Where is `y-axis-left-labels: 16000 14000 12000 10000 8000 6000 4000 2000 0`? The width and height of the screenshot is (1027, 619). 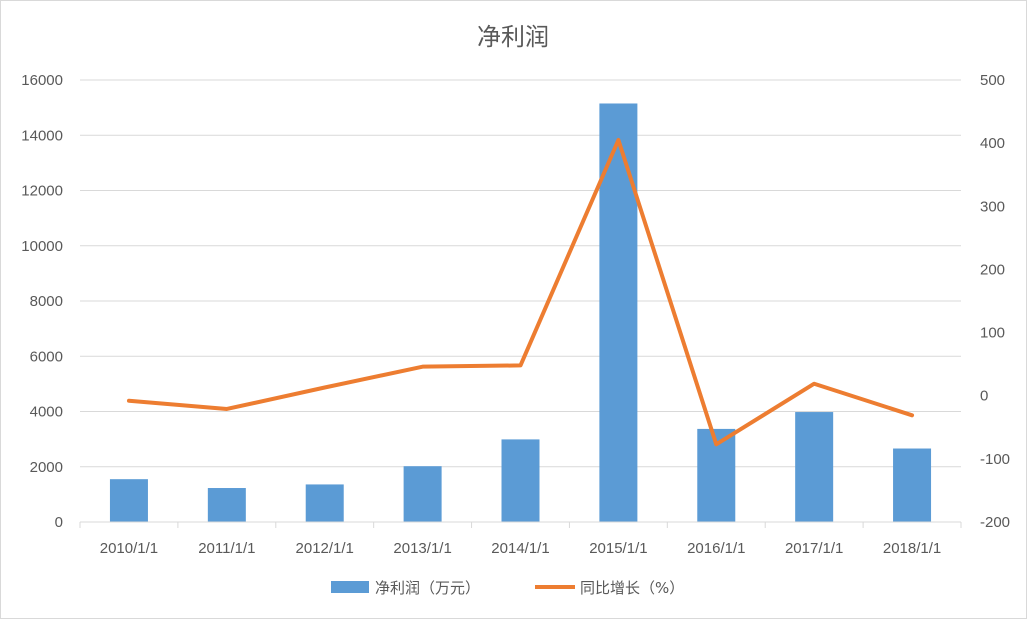 y-axis-left-labels: 16000 14000 12000 10000 8000 6000 4000 2000 0 is located at coordinates (42, 301).